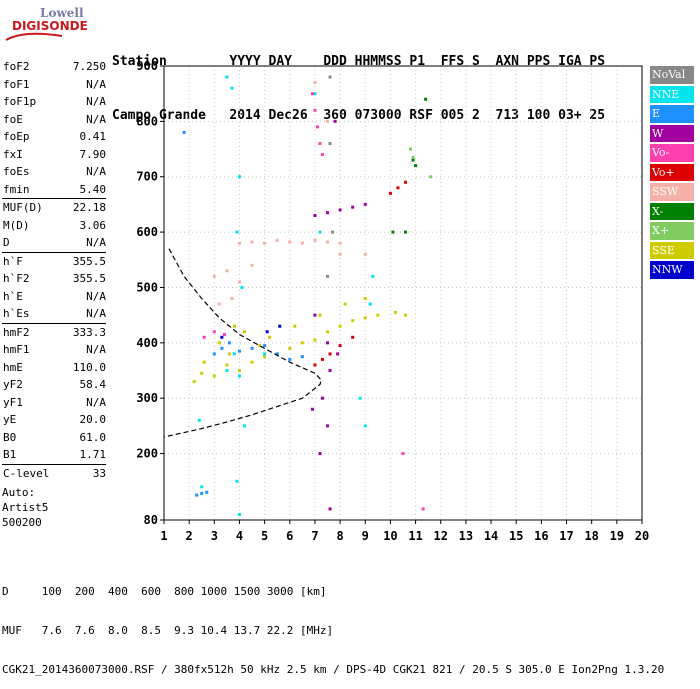  Describe the element at coordinates (516, 536) in the screenshot. I see `x-tick-label: 15` at that location.